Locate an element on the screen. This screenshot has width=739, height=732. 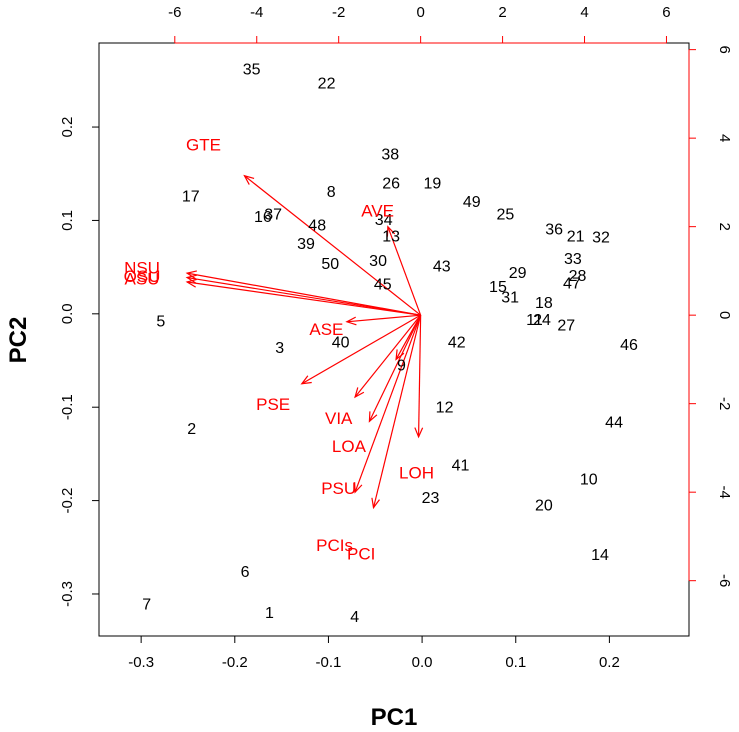
loading-arrow-loa is located at coordinates (395, 368).